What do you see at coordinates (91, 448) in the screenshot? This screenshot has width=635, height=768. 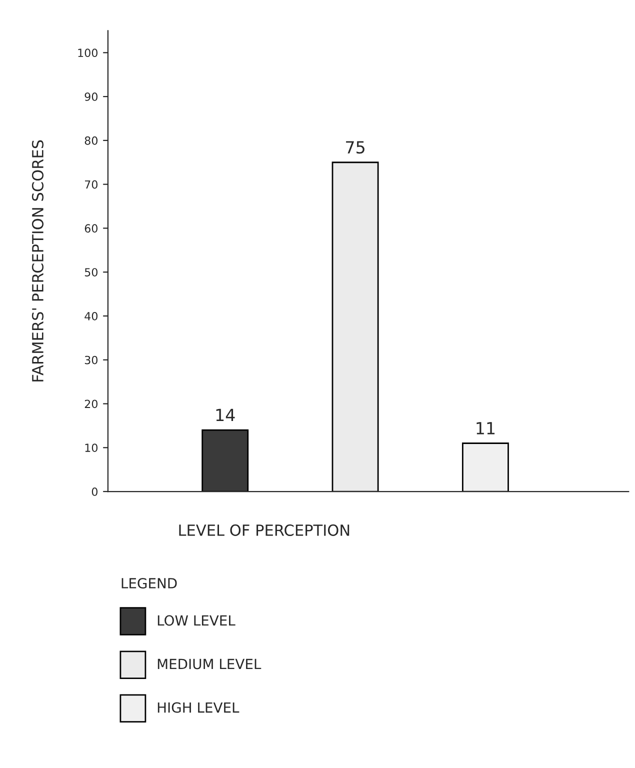 I see `y-tick-label: 10` at bounding box center [91, 448].